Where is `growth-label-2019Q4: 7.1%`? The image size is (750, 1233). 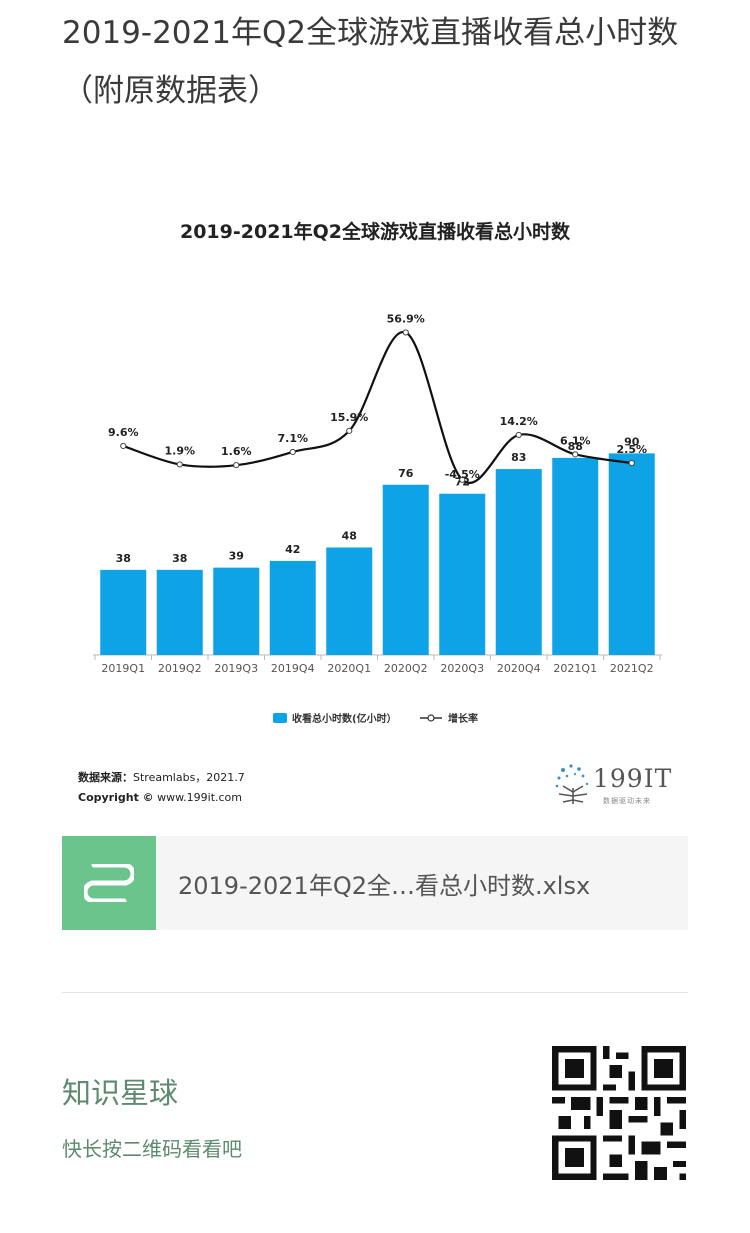 growth-label-2019Q4: 7.1% is located at coordinates (292, 438).